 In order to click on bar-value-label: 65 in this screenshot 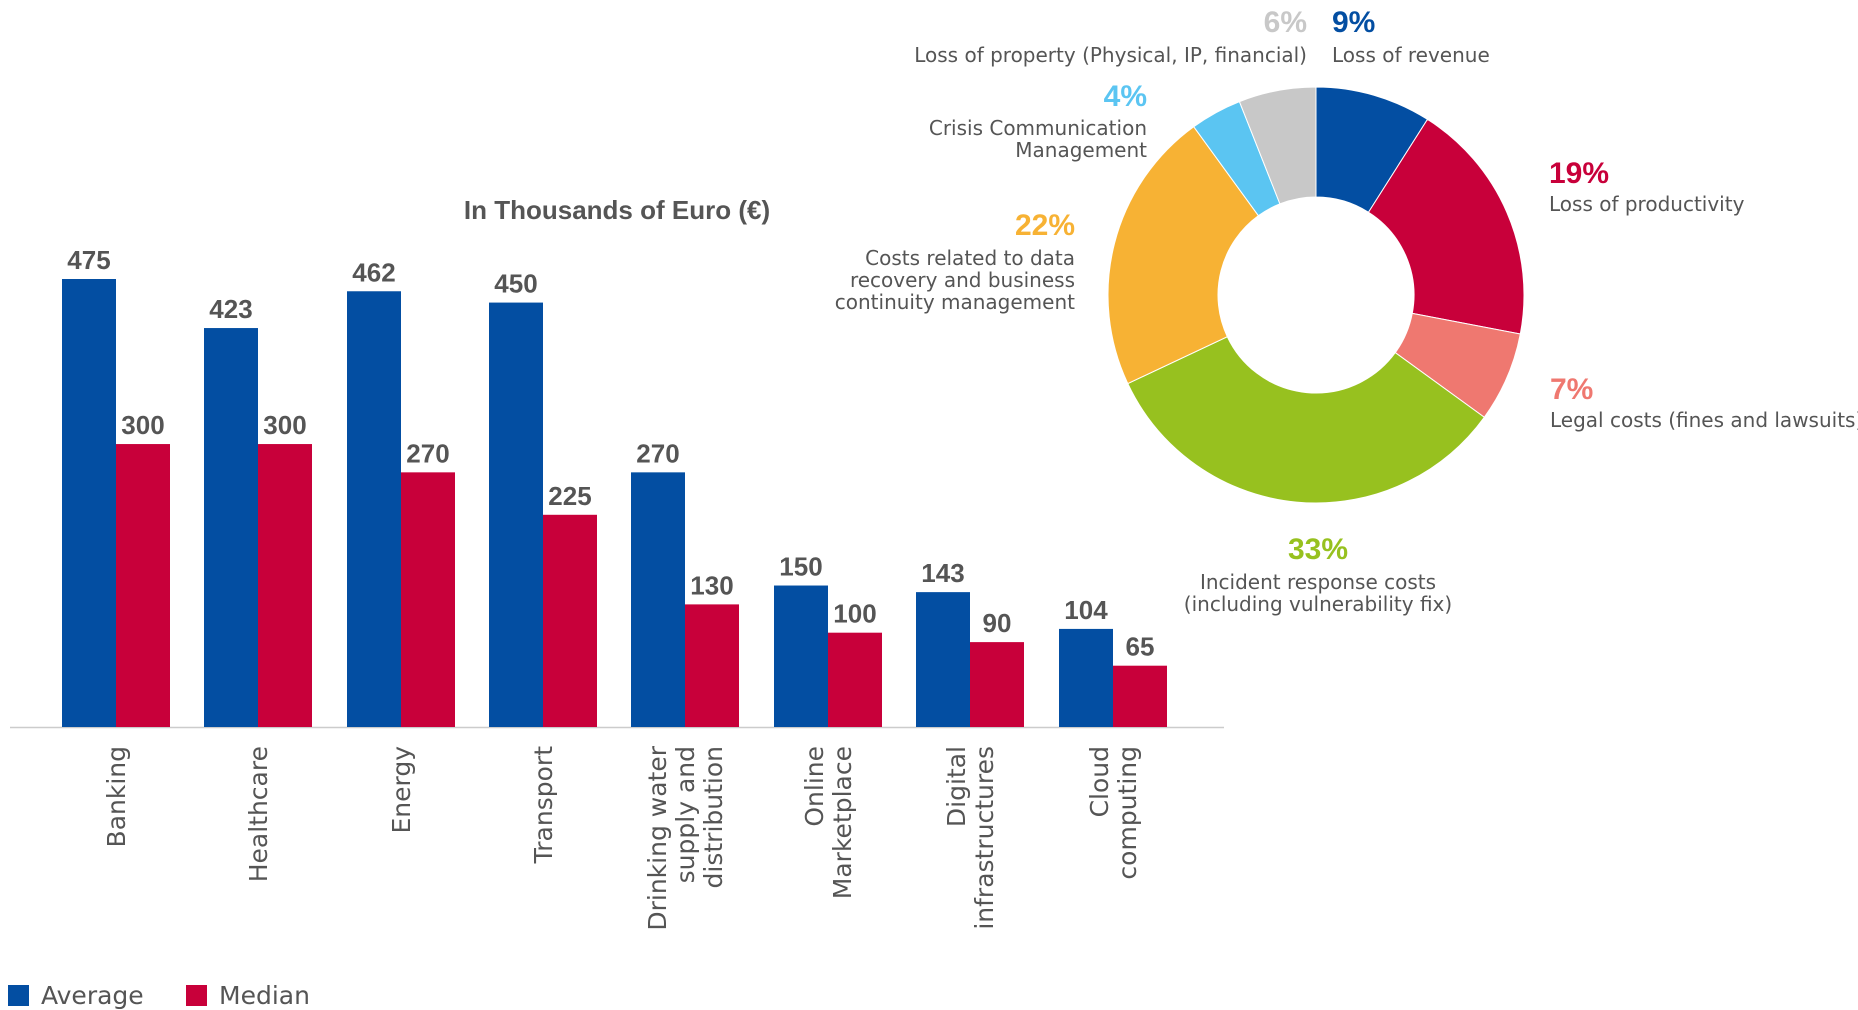, I will do `click(1140, 647)`.